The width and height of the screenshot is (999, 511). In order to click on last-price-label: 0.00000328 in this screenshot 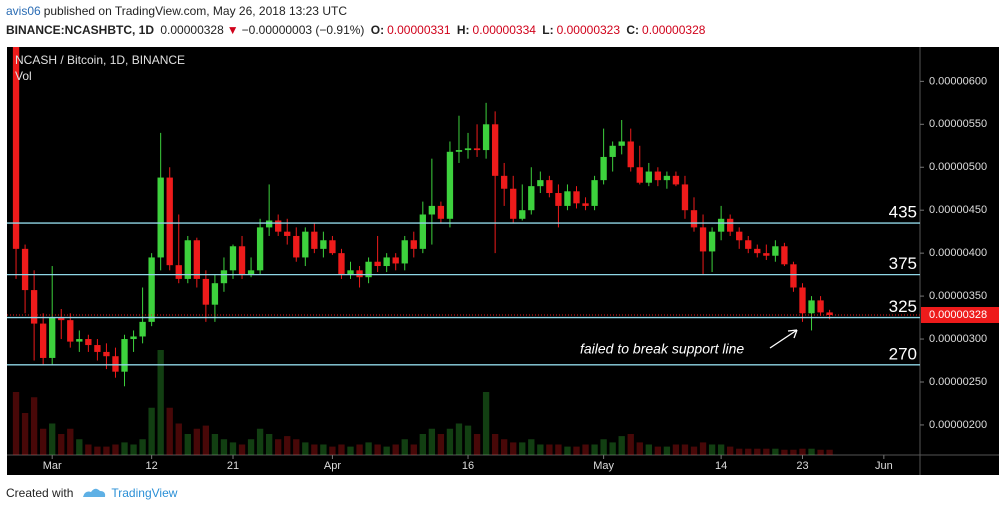, I will do `click(958, 315)`.